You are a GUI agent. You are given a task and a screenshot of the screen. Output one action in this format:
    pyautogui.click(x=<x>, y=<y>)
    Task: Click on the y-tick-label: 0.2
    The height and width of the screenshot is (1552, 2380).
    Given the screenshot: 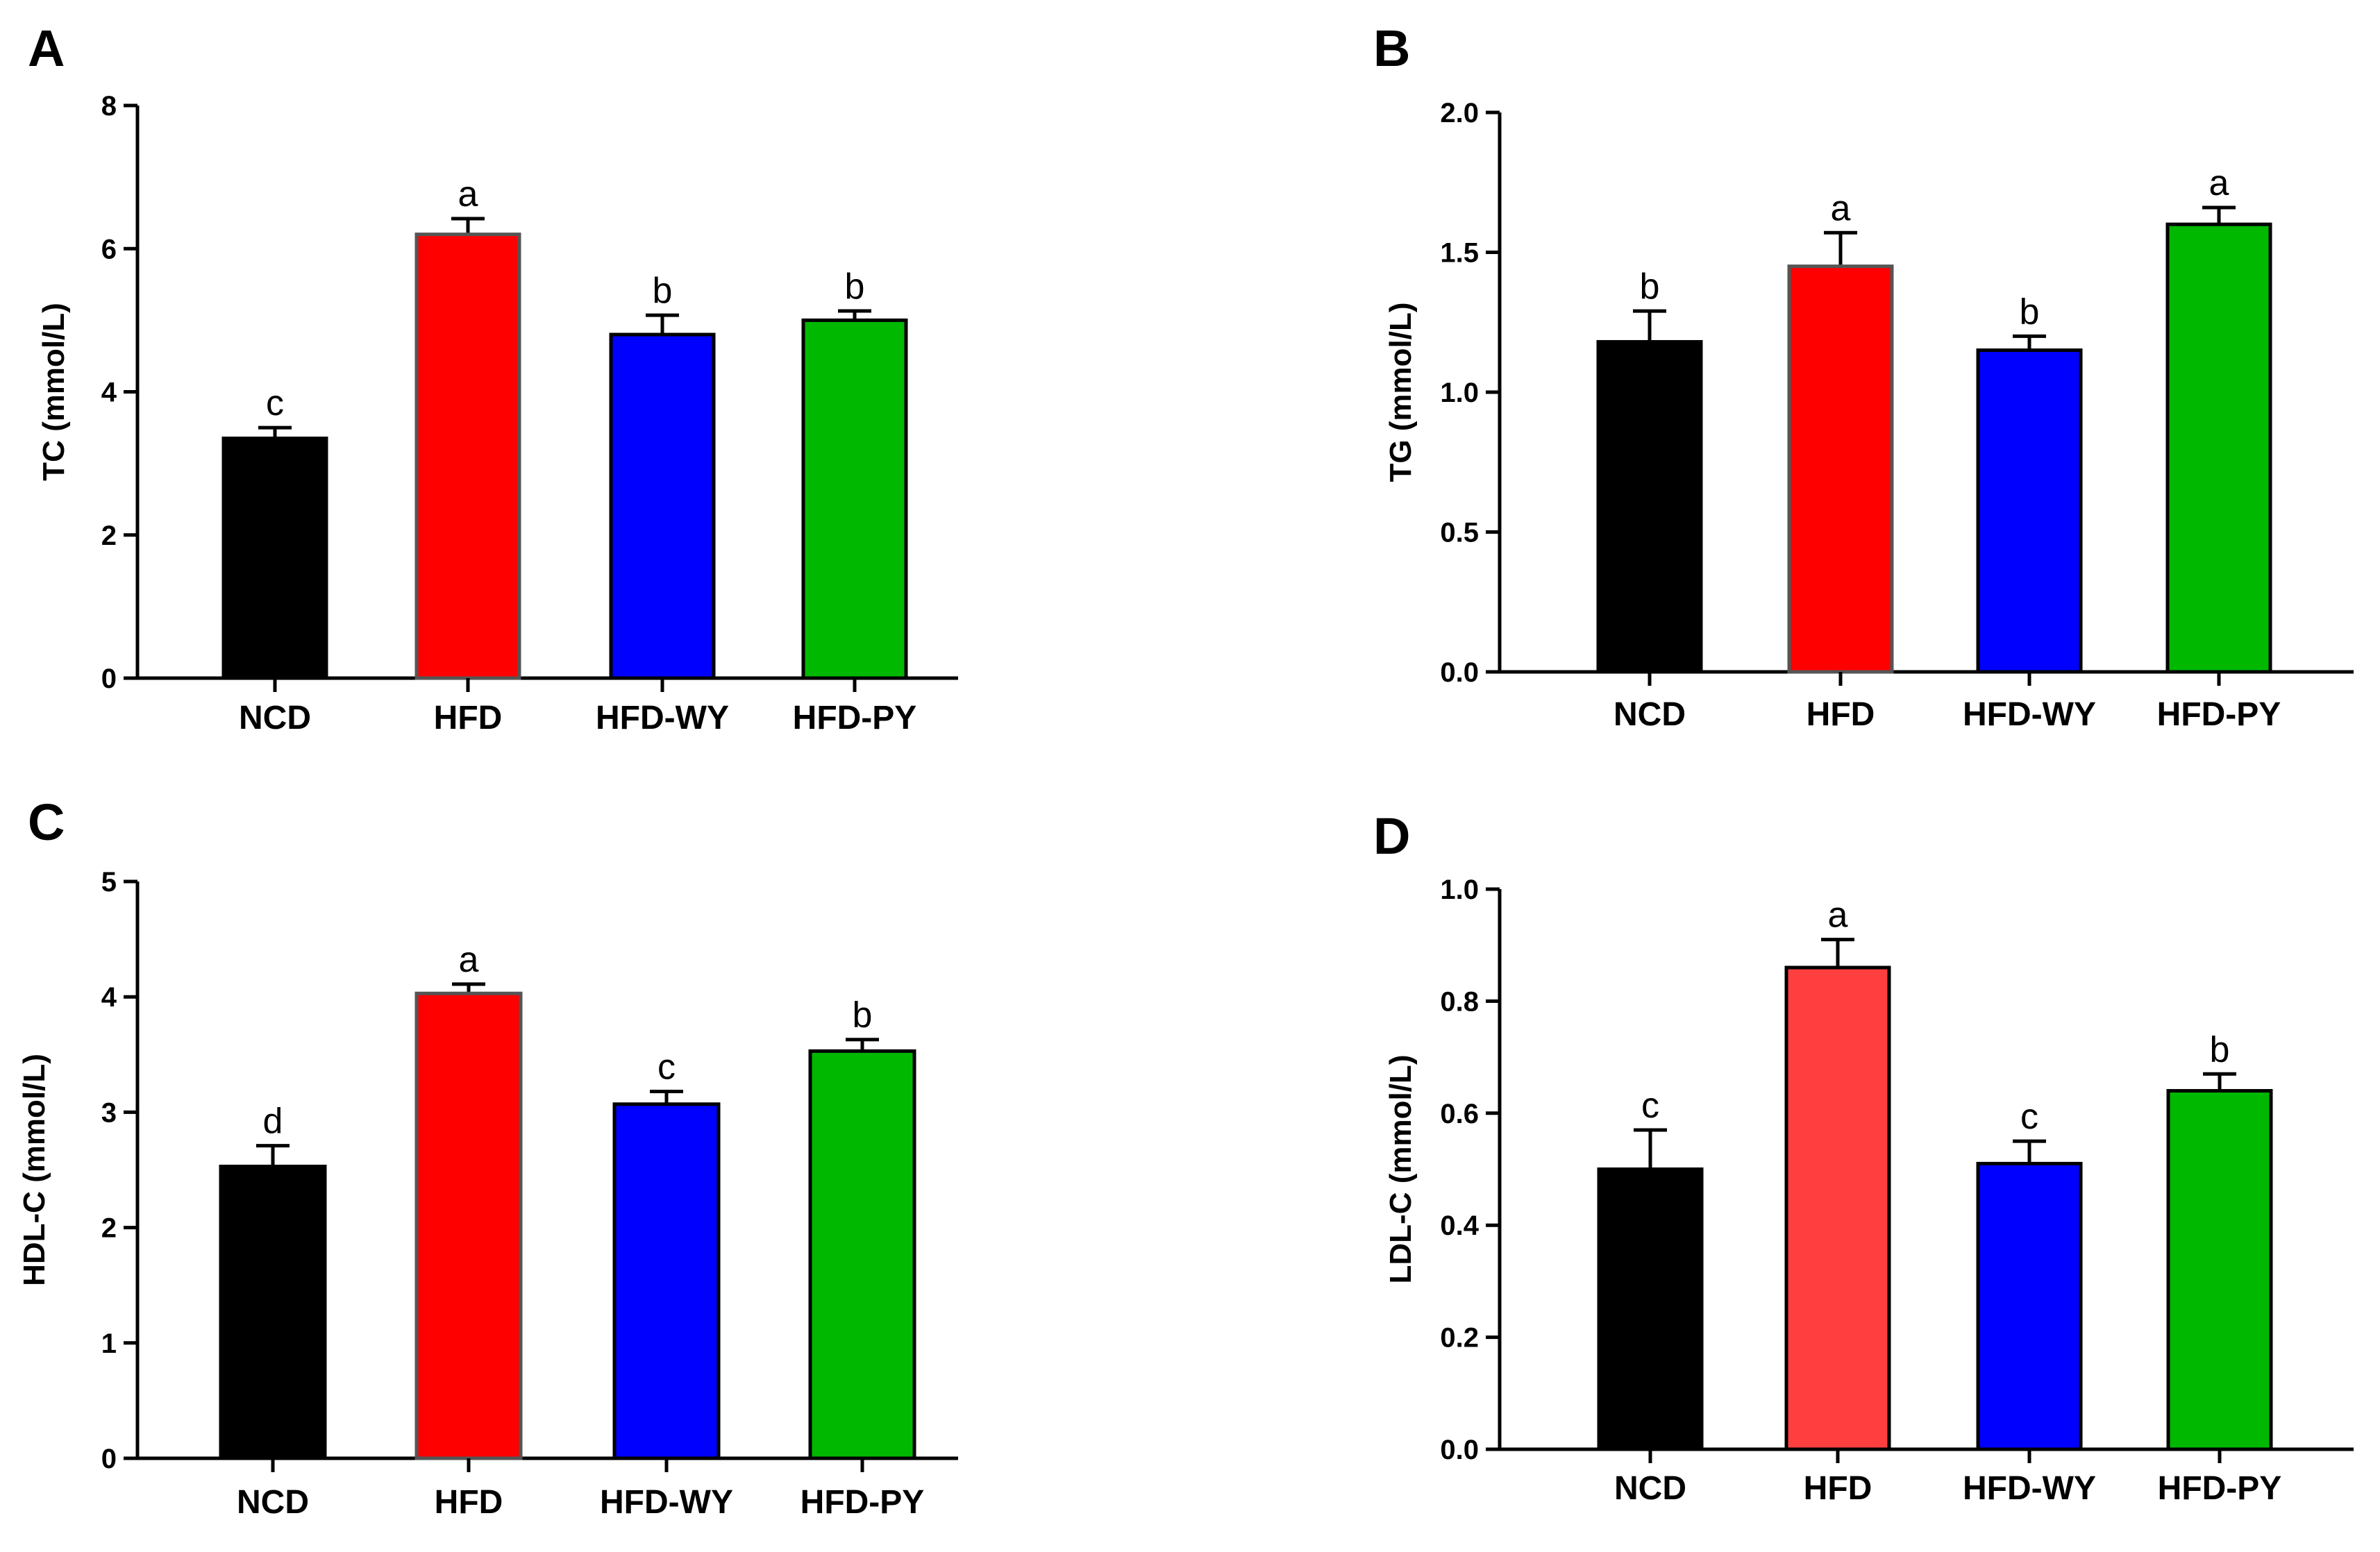 What is the action you would take?
    pyautogui.click(x=1459, y=1338)
    